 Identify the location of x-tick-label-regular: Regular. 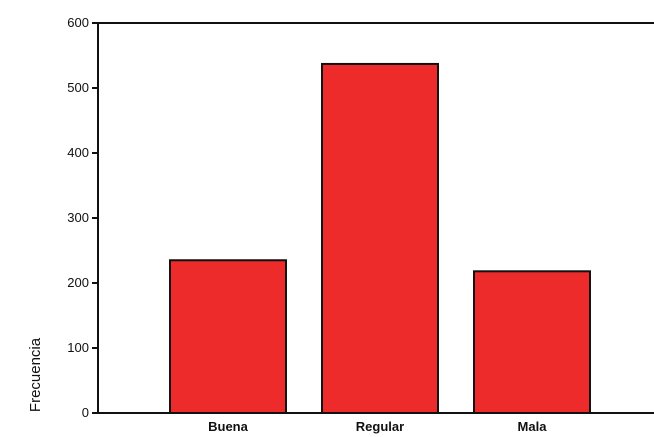
(380, 426).